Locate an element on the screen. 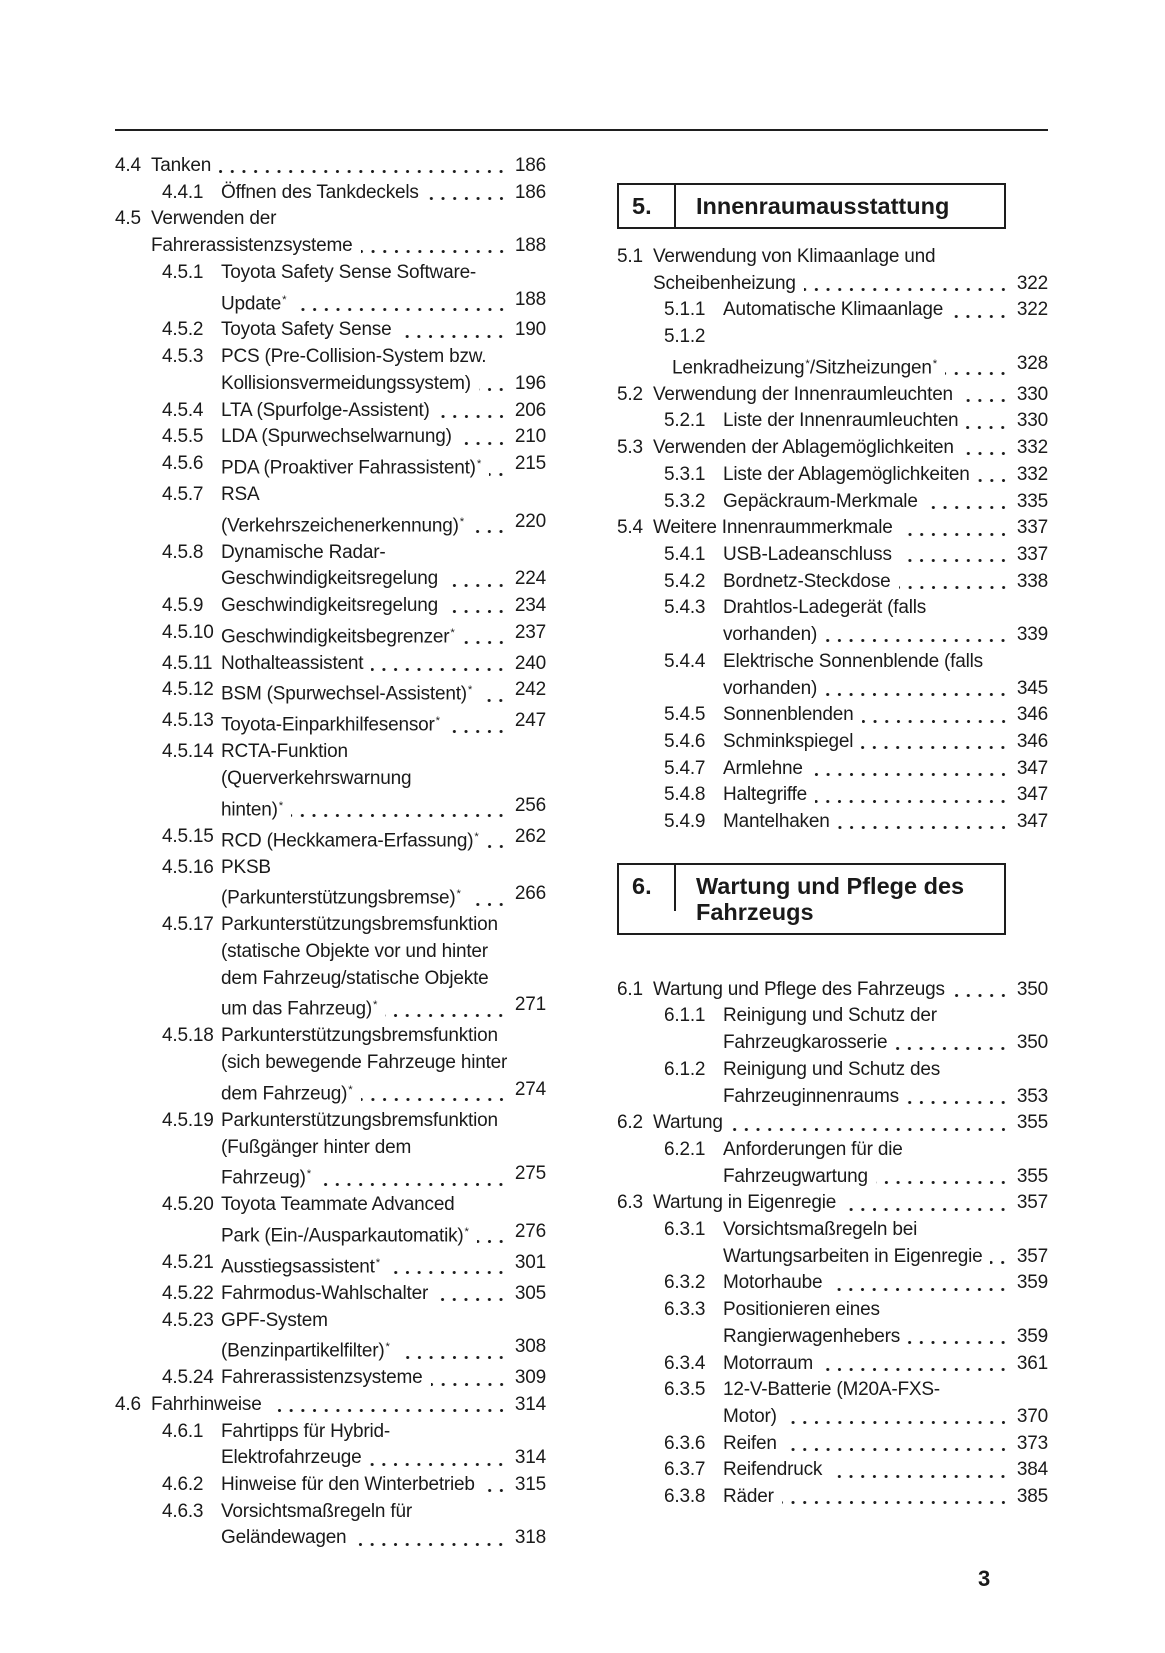 The image size is (1165, 1653). toc-line: Rangierwagenhebers 359 is located at coordinates (885, 1337).